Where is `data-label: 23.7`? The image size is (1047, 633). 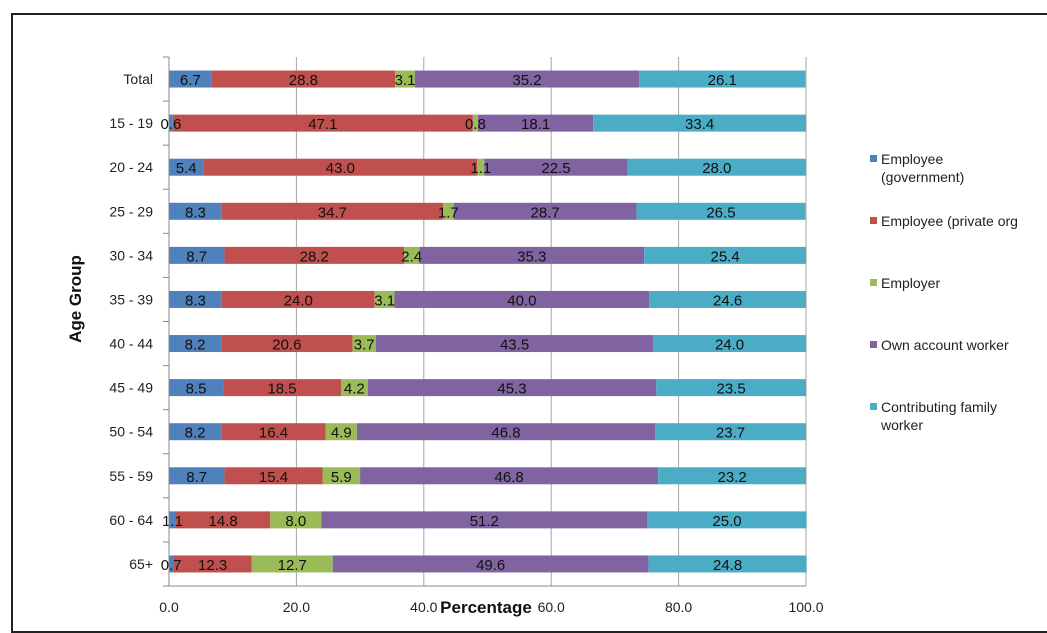
data-label: 23.7 is located at coordinates (730, 433).